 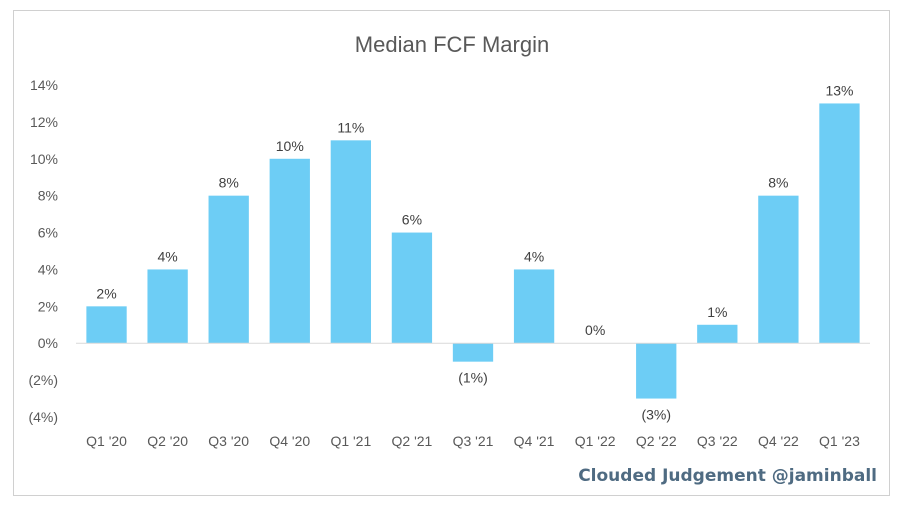 What do you see at coordinates (43, 380) in the screenshot?
I see `y-tick-label: (2%)` at bounding box center [43, 380].